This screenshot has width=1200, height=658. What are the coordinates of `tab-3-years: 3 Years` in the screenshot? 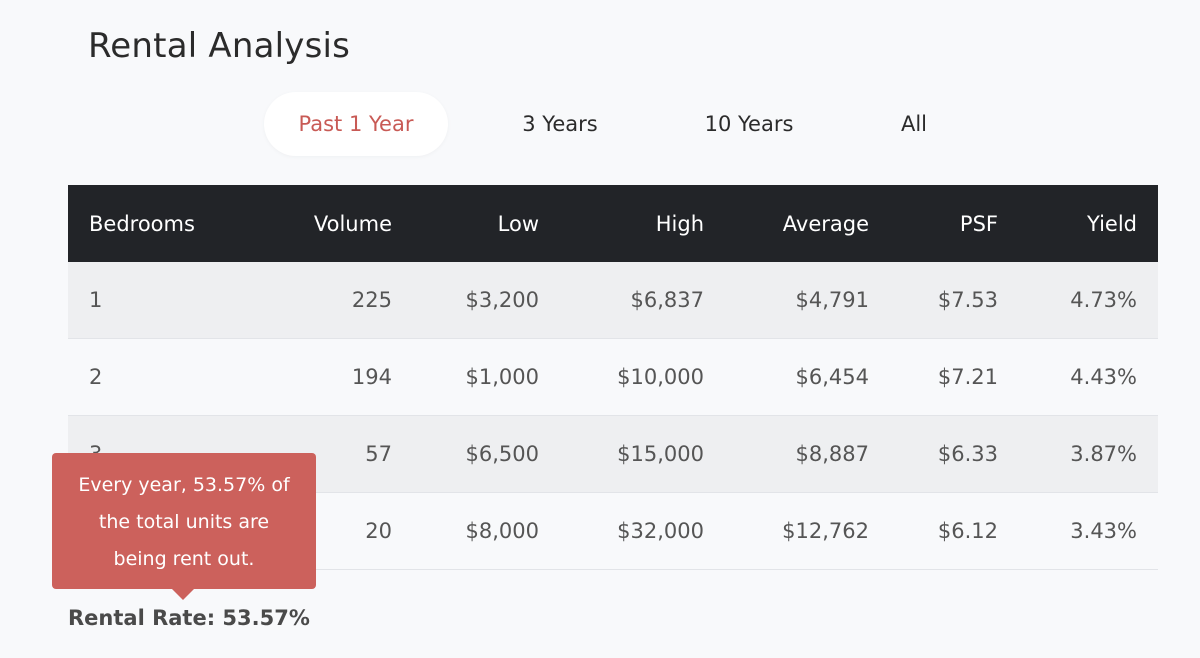 It's located at (560, 124).